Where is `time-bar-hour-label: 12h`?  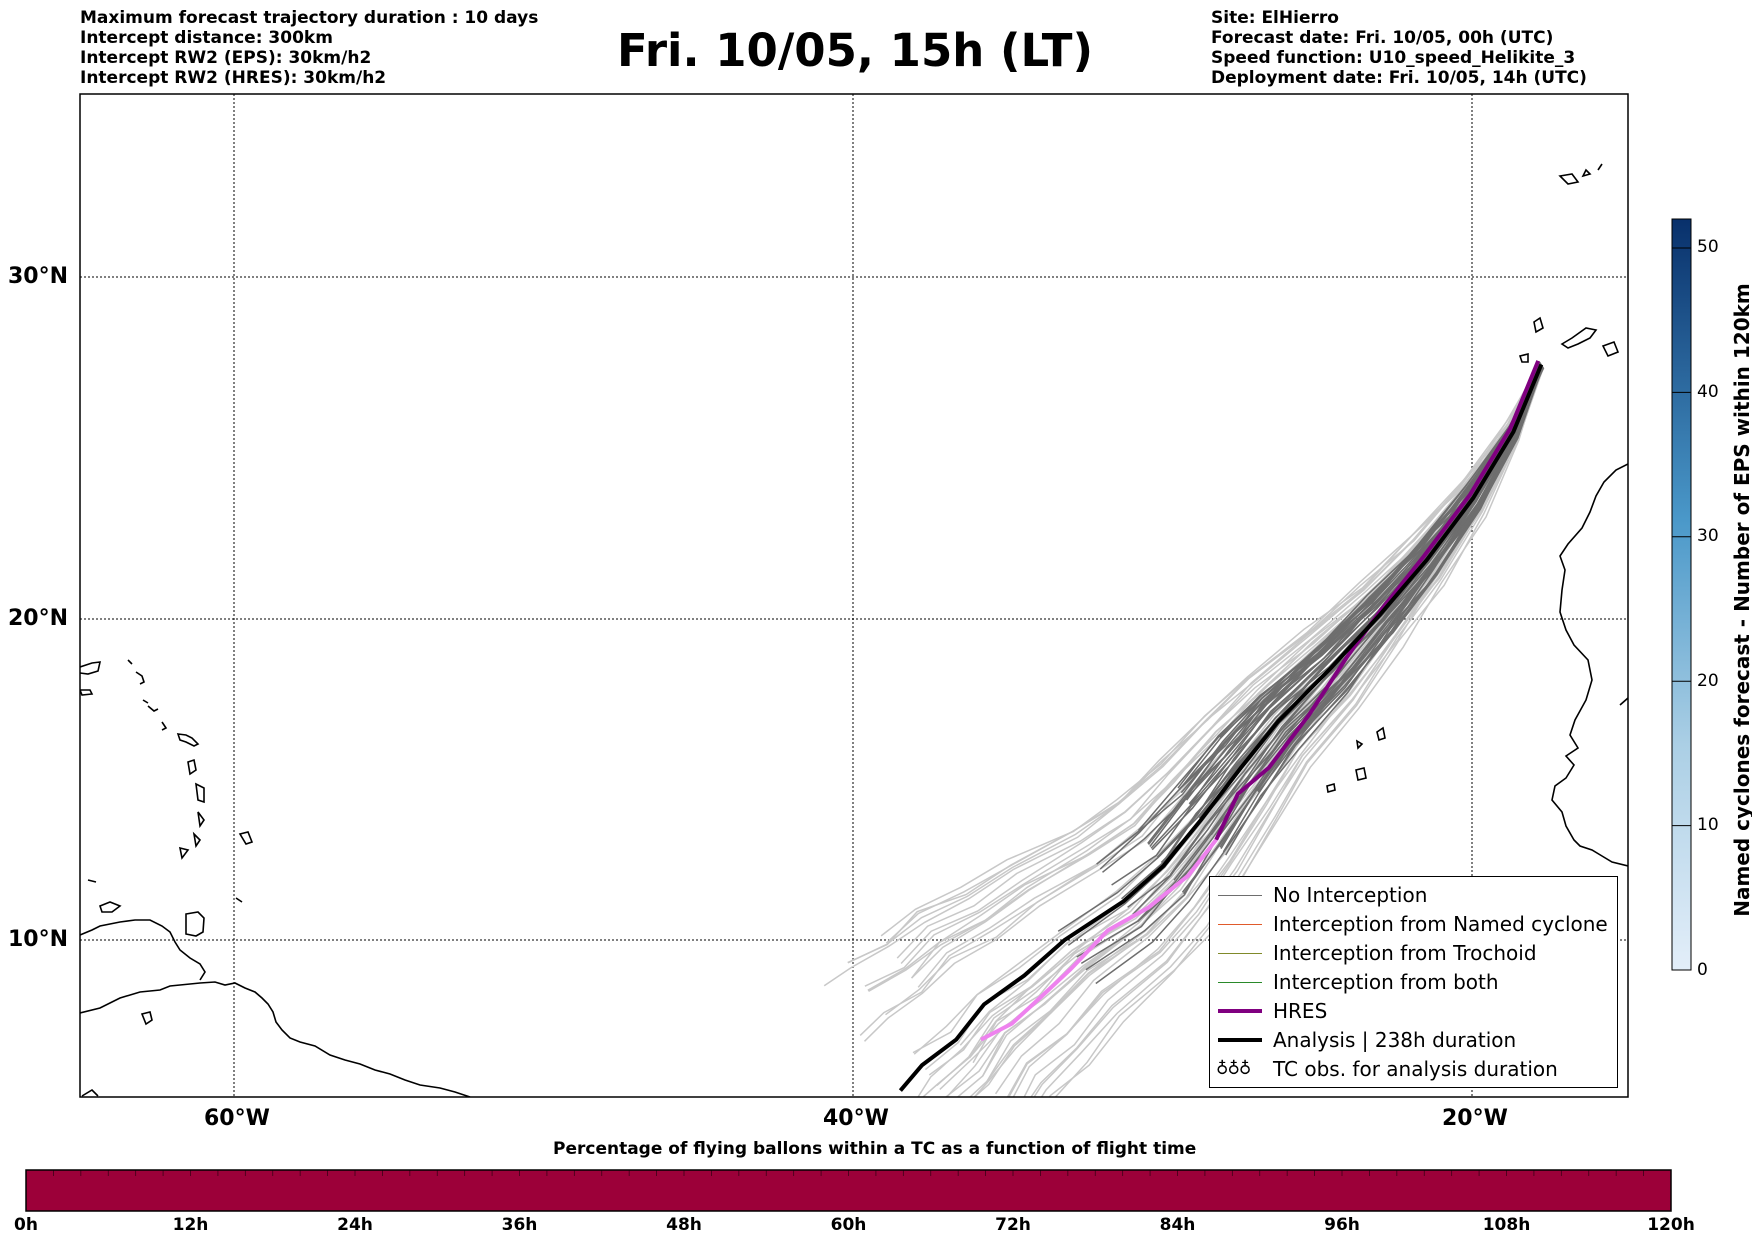 time-bar-hour-label: 12h is located at coordinates (190, 1225).